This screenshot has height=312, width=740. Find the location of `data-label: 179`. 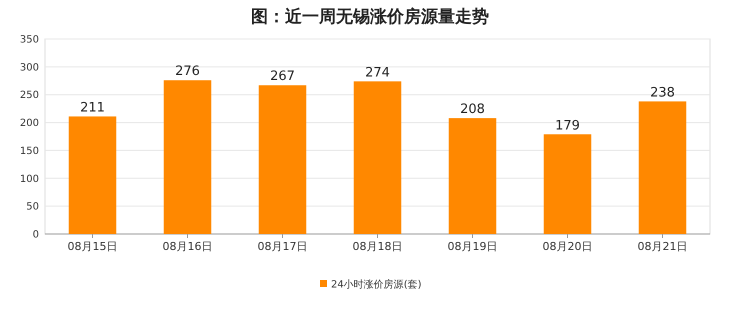

data-label: 179 is located at coordinates (567, 126).